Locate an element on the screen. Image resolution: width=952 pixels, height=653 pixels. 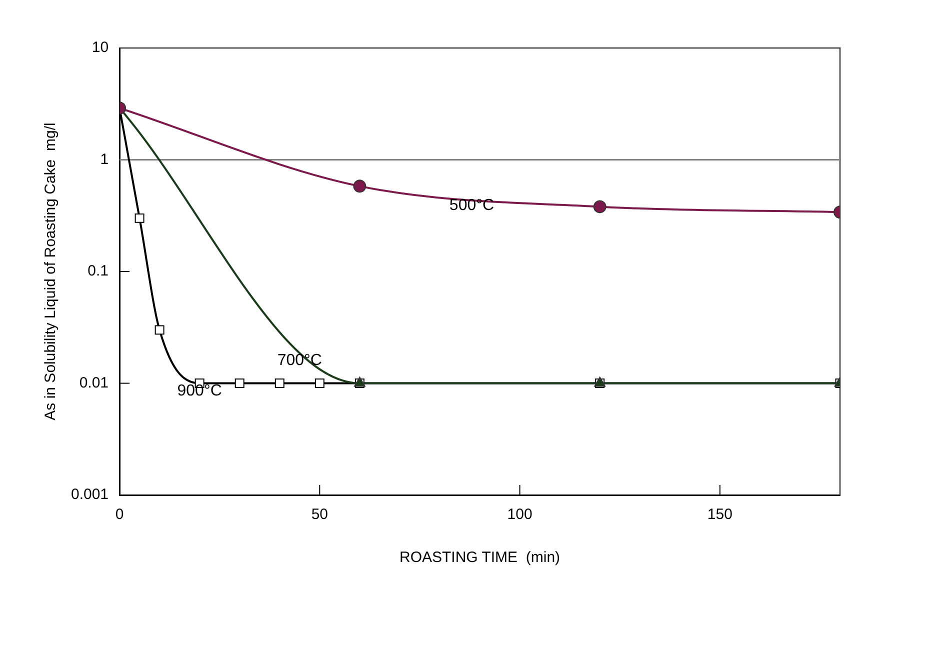
x-tick-label: 100 is located at coordinates (519, 515).